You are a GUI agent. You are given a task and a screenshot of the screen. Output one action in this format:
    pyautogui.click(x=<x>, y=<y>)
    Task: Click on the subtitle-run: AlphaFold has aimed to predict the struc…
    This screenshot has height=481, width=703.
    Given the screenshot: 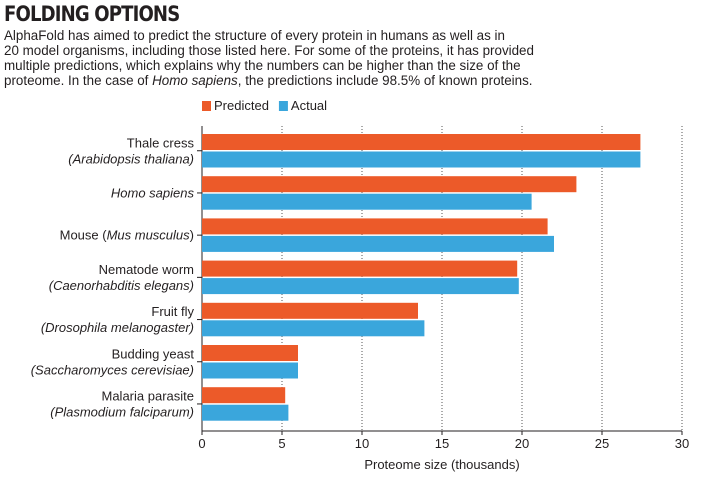 What is the action you would take?
    pyautogui.click(x=254, y=35)
    